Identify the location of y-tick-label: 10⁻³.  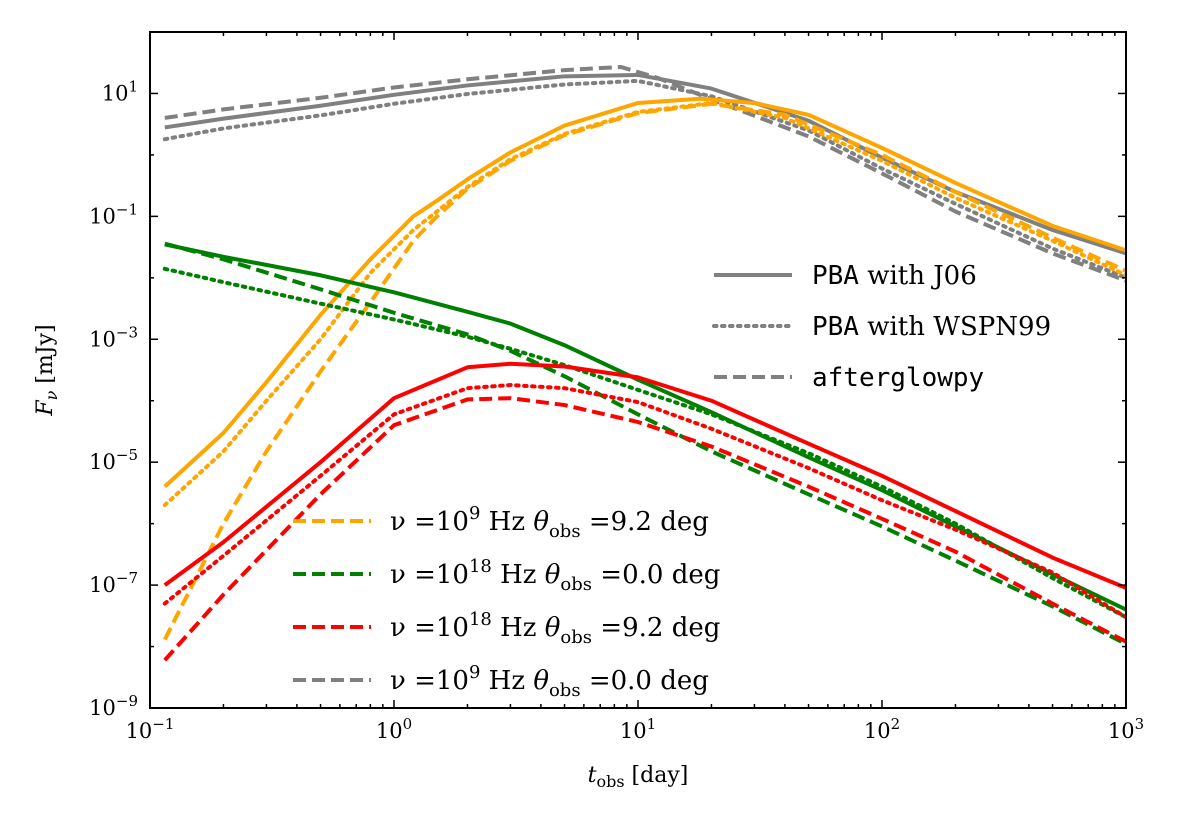
(113, 337).